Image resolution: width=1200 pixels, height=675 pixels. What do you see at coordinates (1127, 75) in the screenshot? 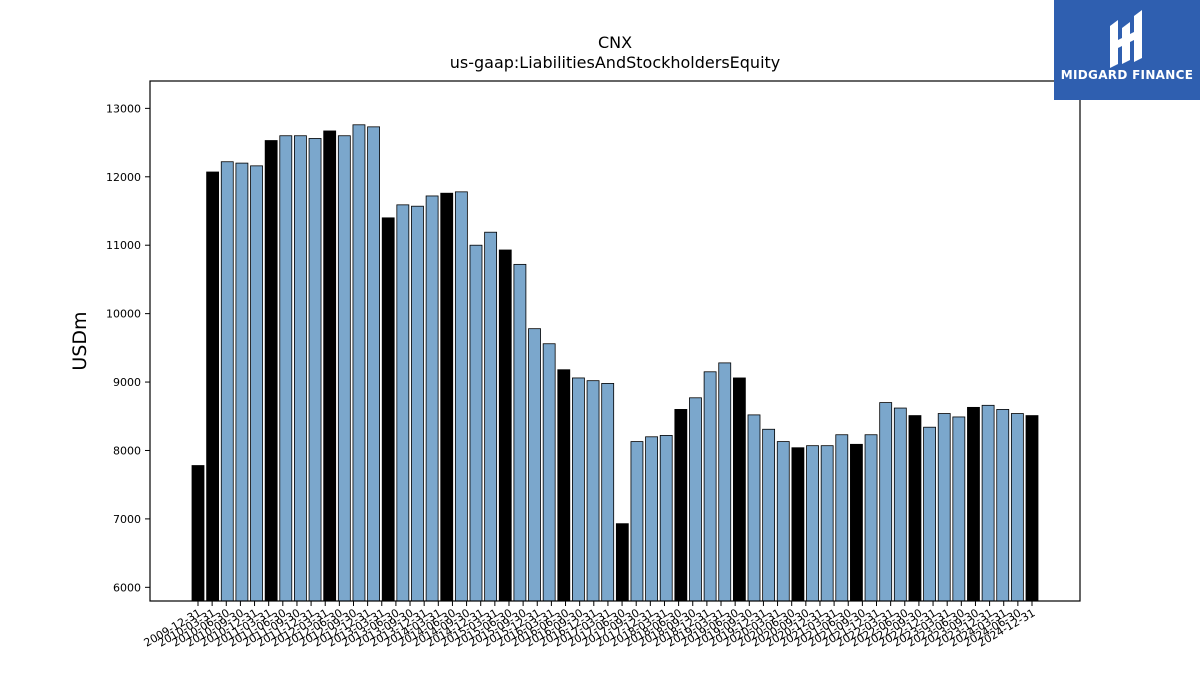
I see `brand-name: MIDGARD FINANCE` at bounding box center [1127, 75].